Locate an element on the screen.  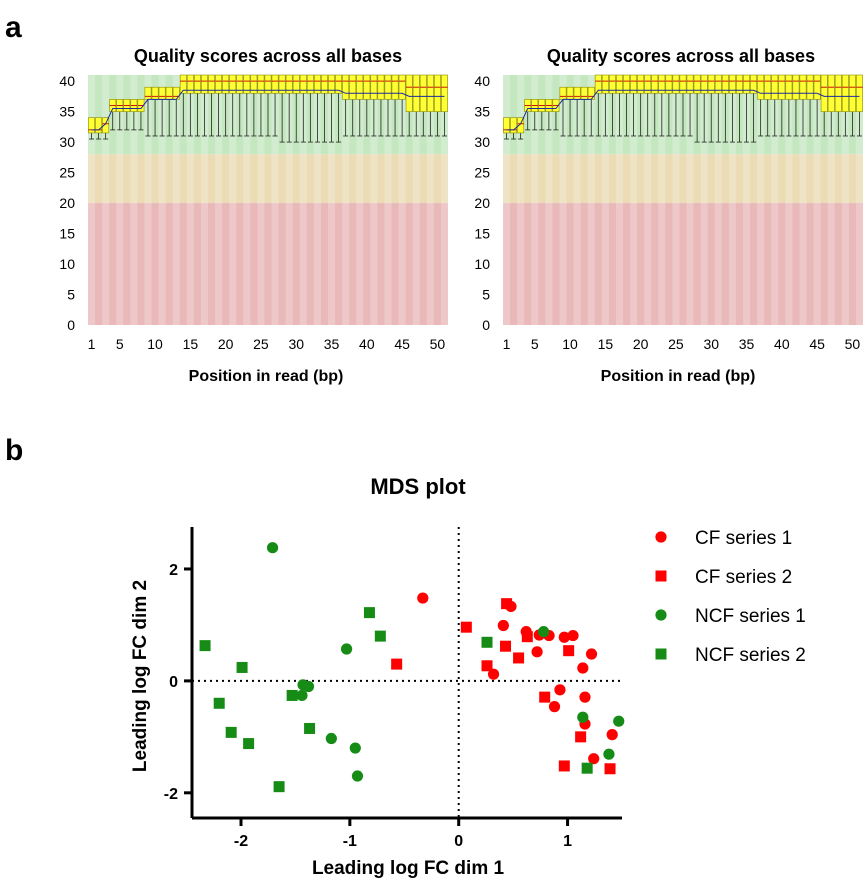
quality-chart-1-x-tick-label: 10 is located at coordinates (155, 344).